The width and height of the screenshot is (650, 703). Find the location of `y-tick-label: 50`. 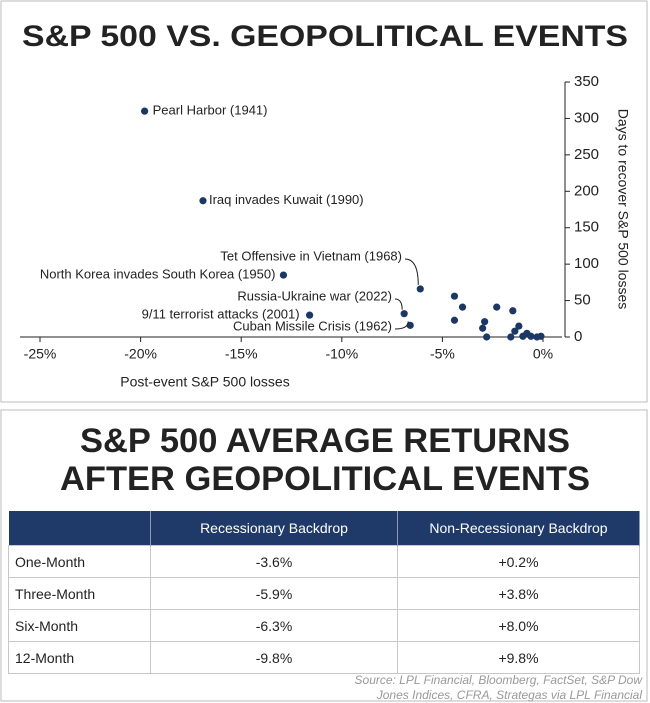

y-tick-label: 50 is located at coordinates (582, 300).